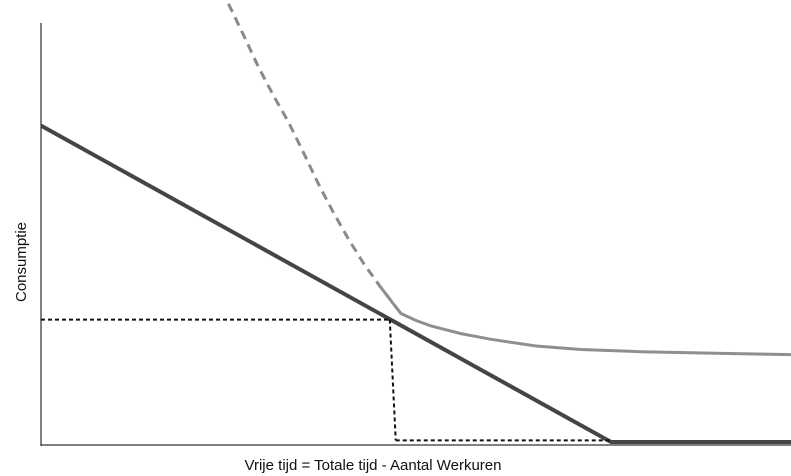 The image size is (791, 476). Describe the element at coordinates (21, 262) in the screenshot. I see `y-axis-label: Consumptie` at that location.